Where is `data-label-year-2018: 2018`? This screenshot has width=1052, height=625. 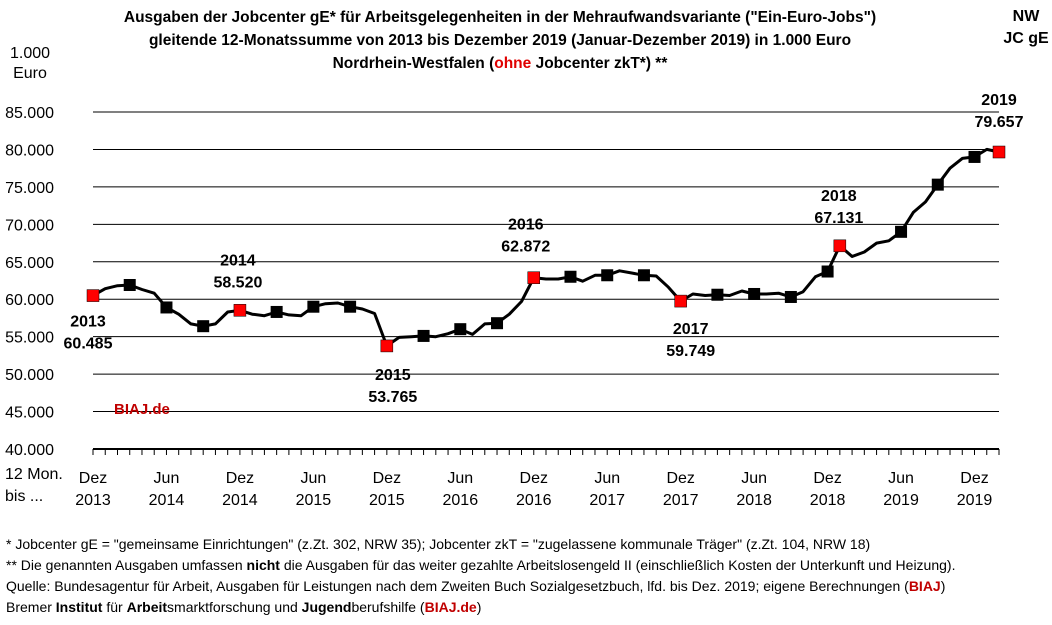 data-label-year-2018: 2018 is located at coordinates (839, 196).